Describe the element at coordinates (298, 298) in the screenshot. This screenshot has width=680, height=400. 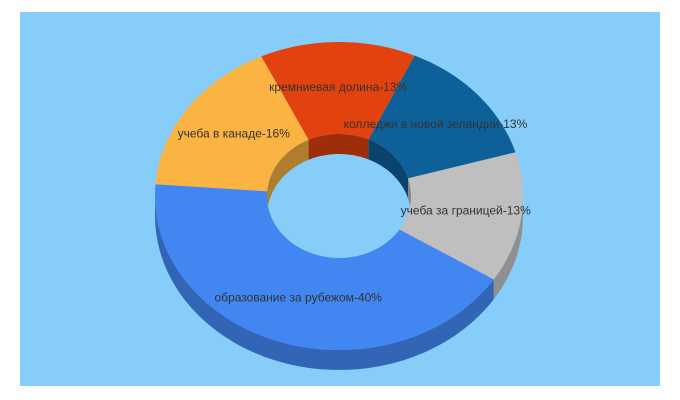
I see `slice-label: образование за рубежом-40%` at that location.